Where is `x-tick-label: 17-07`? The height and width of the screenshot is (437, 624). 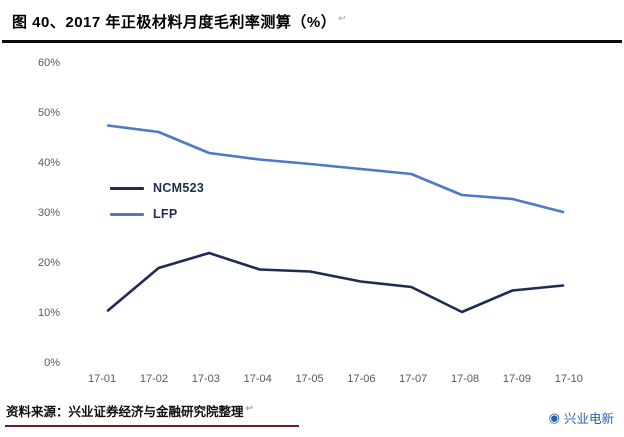 x-tick-label: 17-07 is located at coordinates (413, 379).